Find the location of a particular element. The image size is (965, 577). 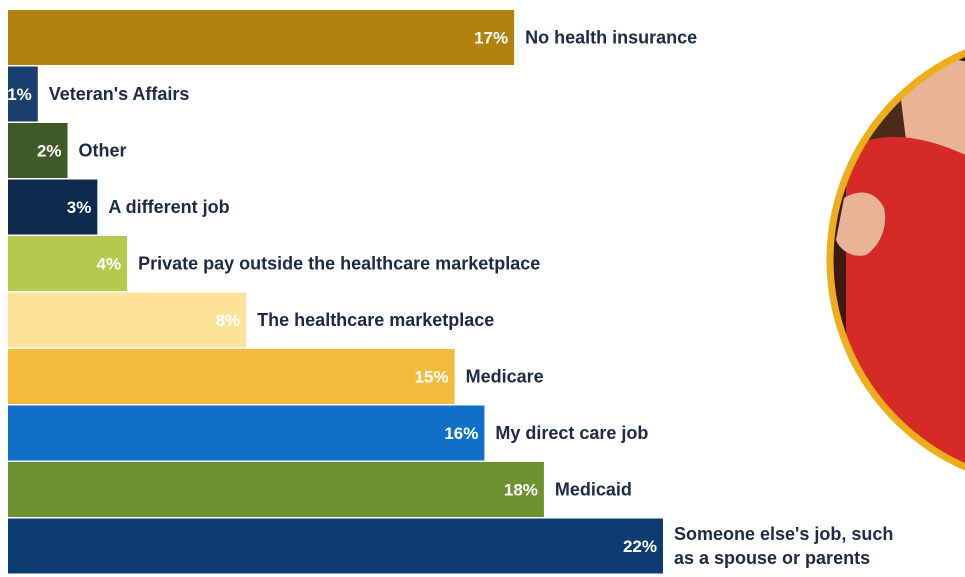

bar-value-label: 16% is located at coordinates (461, 433).